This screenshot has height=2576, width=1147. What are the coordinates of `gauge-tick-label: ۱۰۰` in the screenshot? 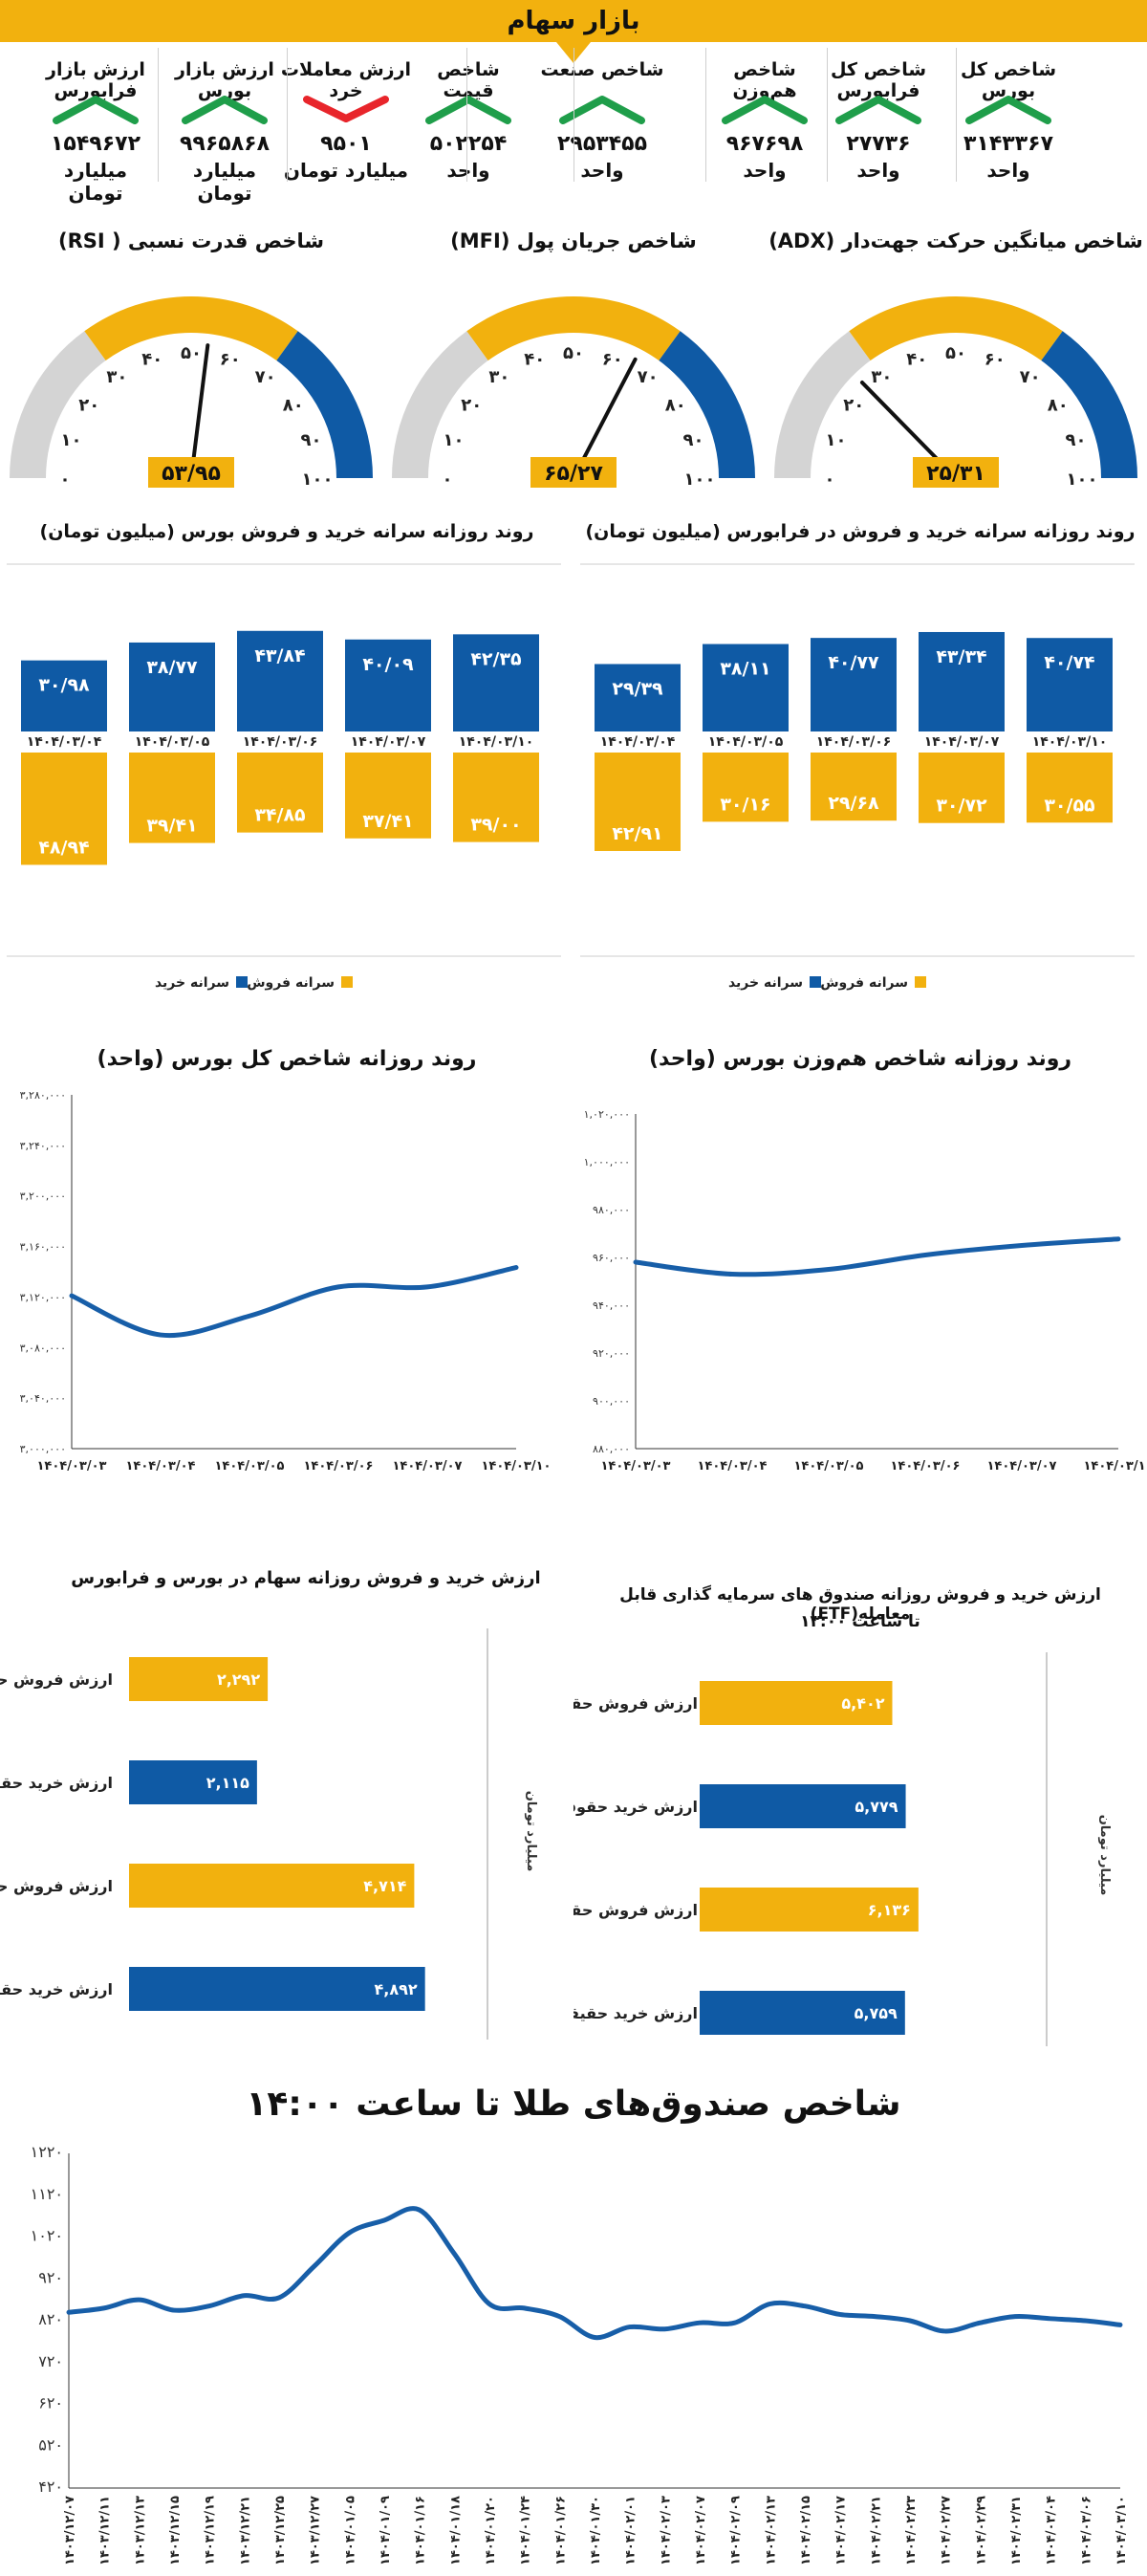 It's located at (318, 479).